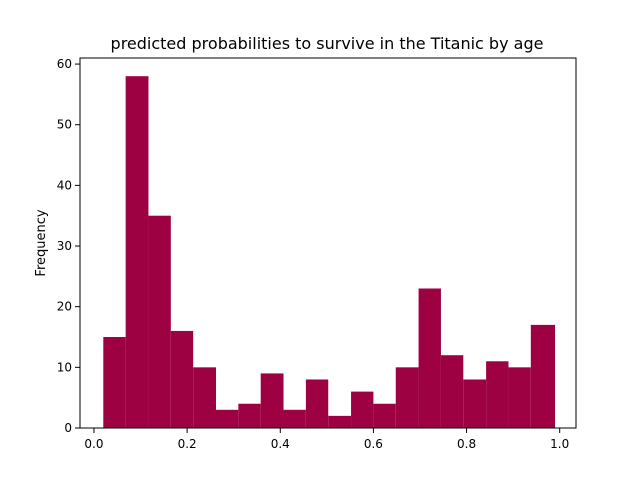 Image resolution: width=640 pixels, height=480 pixels. Describe the element at coordinates (187, 444) in the screenshot. I see `x-tick-label: 0.2` at that location.